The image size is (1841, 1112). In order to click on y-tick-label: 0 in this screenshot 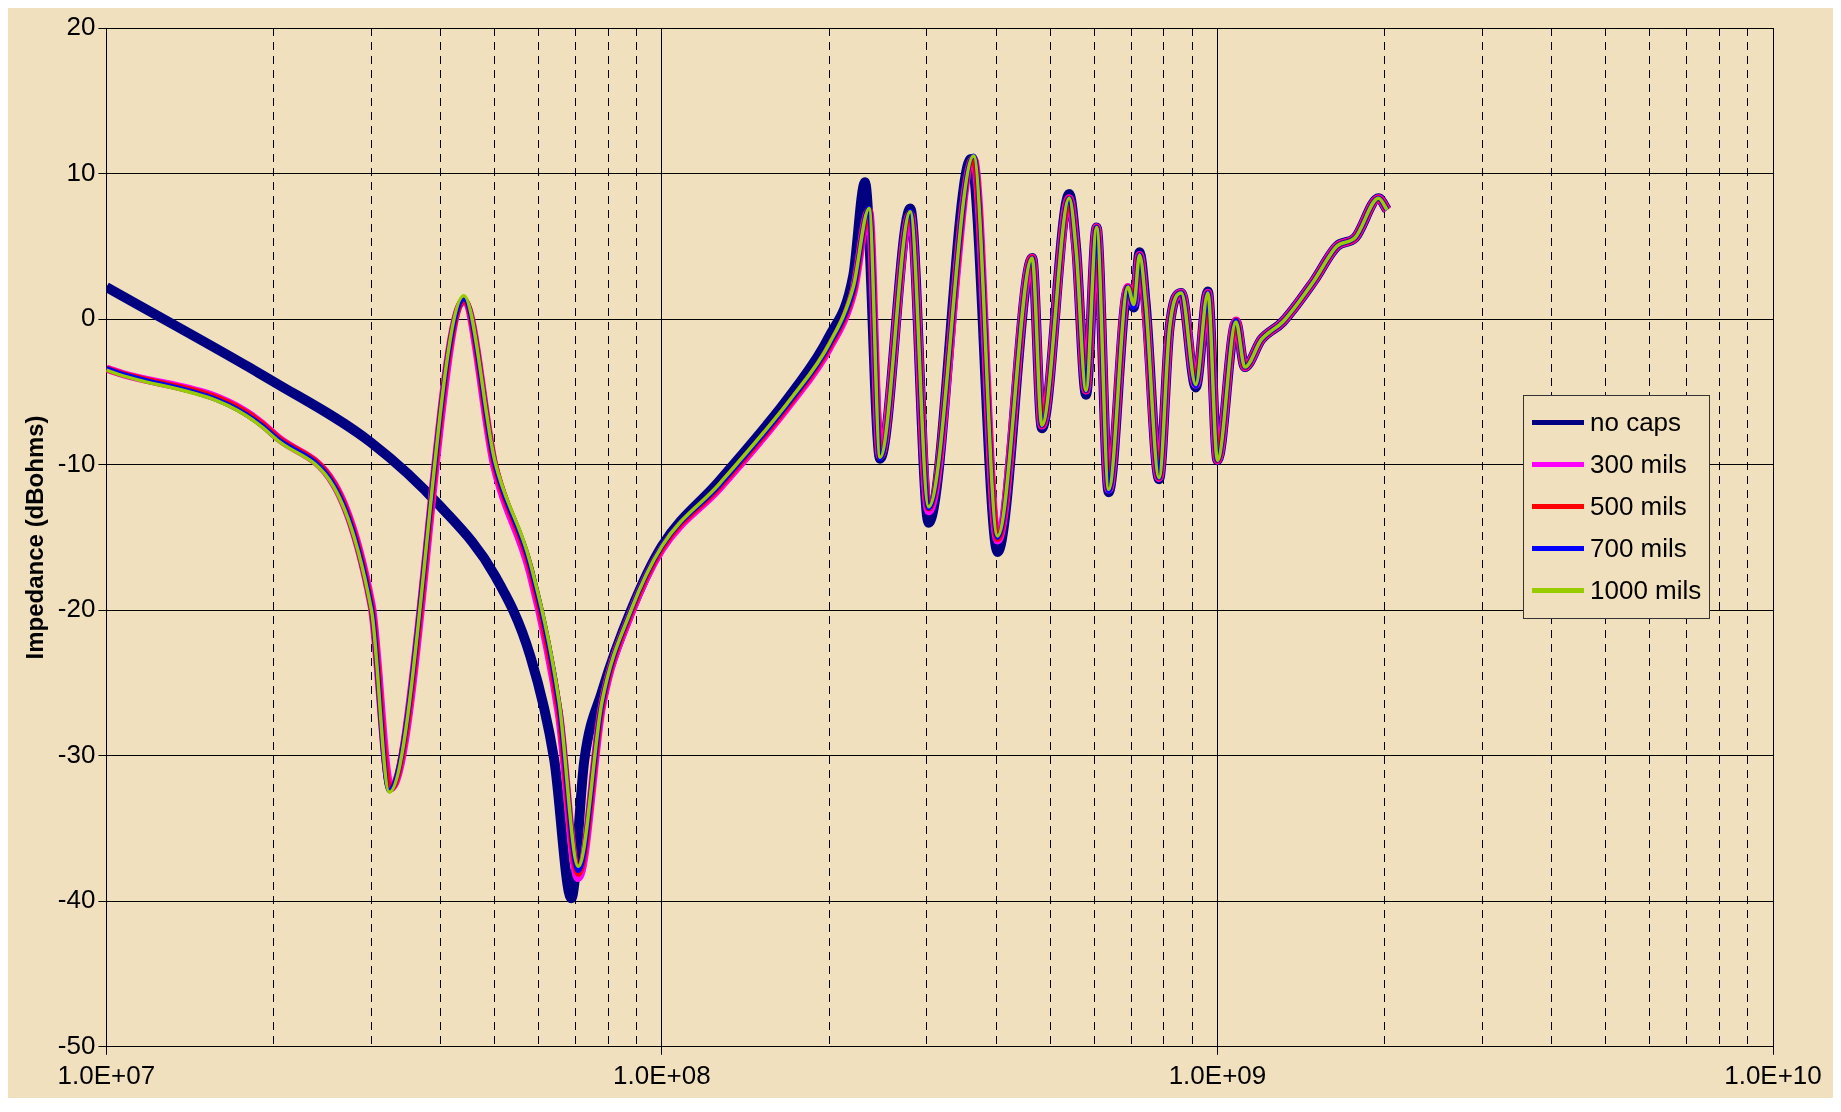, I will do `click(88, 317)`.